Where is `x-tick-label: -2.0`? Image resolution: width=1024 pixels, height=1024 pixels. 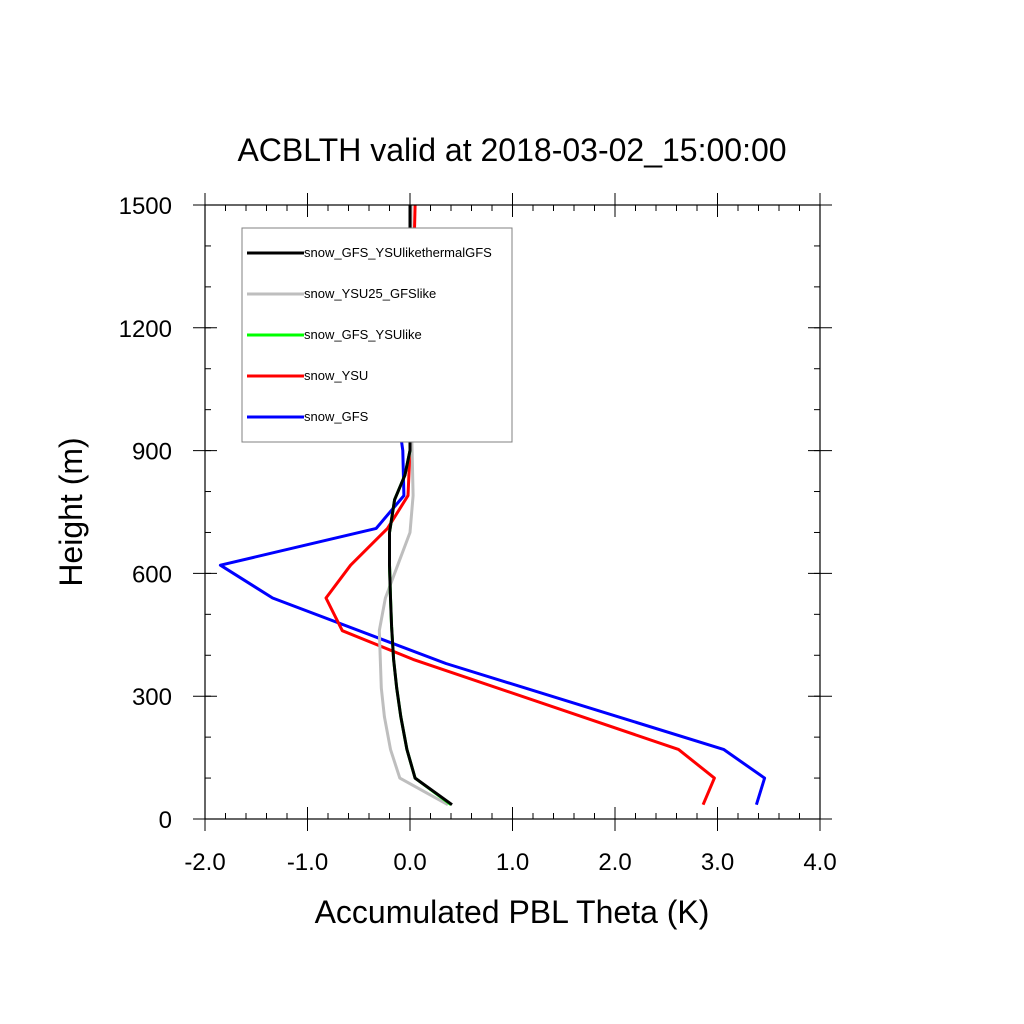
x-tick-label: -2.0 is located at coordinates (204, 862).